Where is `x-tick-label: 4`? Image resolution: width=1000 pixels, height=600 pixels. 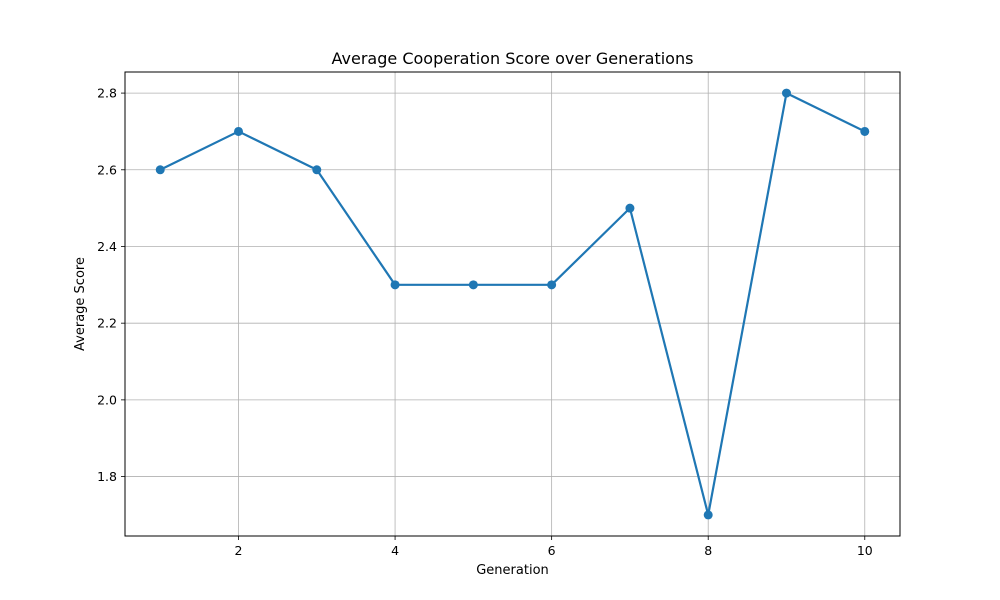
x-tick-label: 4 is located at coordinates (395, 550).